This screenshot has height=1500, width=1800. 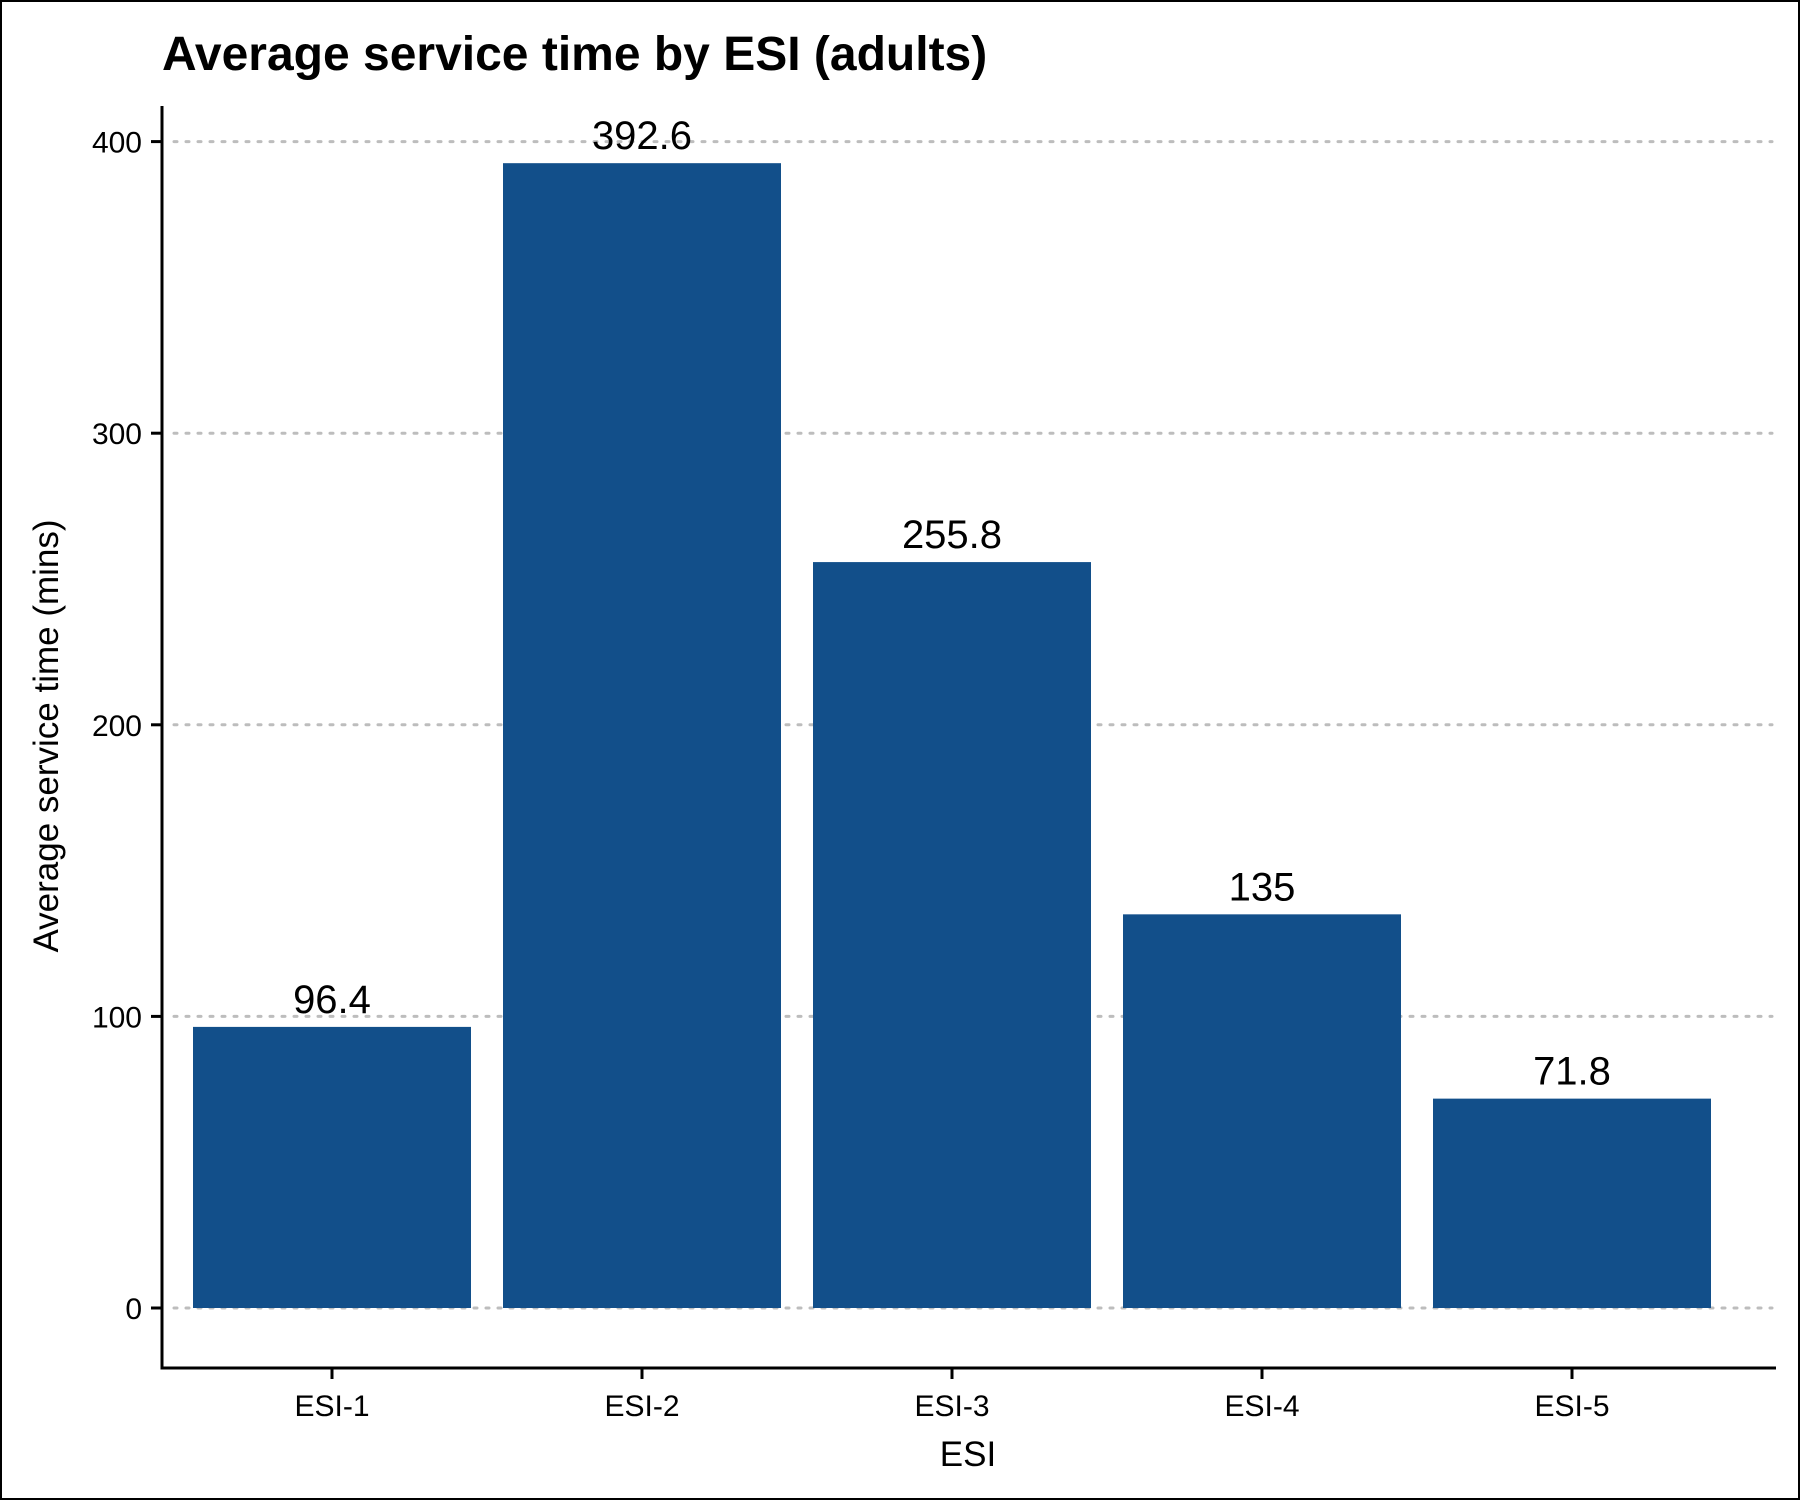 What do you see at coordinates (951, 1406) in the screenshot?
I see `x-tick-label: ESI-3` at bounding box center [951, 1406].